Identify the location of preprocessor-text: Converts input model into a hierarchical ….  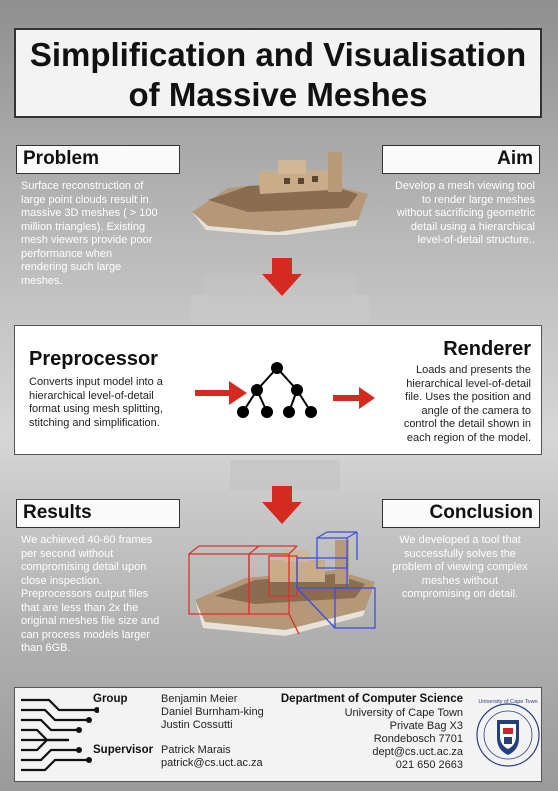
(96, 402).